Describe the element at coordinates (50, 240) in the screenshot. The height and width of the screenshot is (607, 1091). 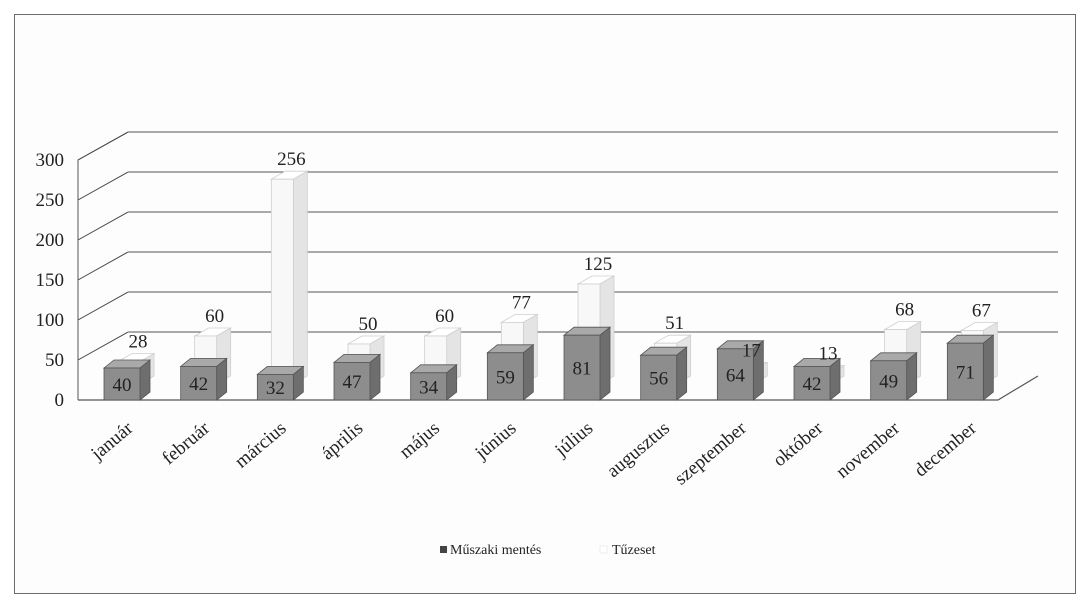
I see `y-tick-label: 200` at that location.